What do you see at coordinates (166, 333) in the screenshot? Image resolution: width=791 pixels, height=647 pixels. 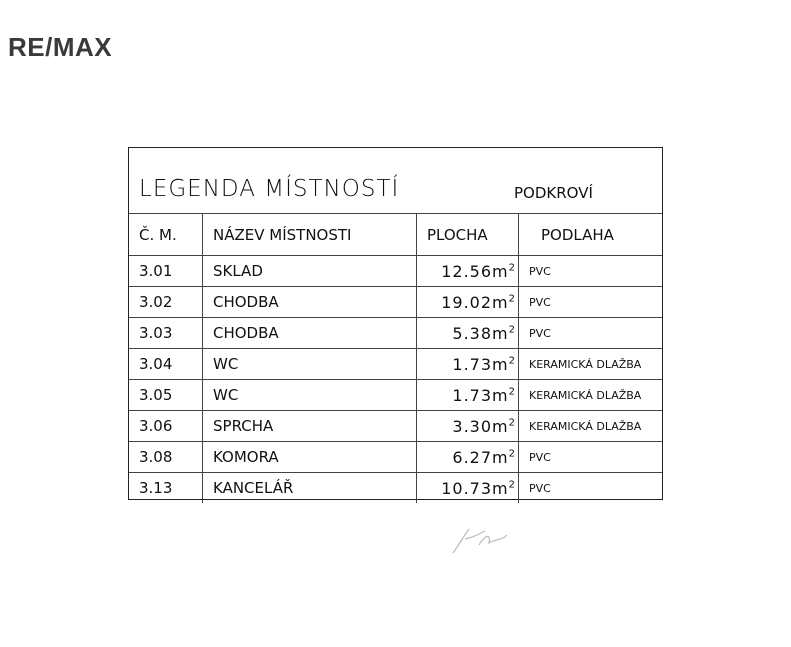 I see `room-number: 3.03` at bounding box center [166, 333].